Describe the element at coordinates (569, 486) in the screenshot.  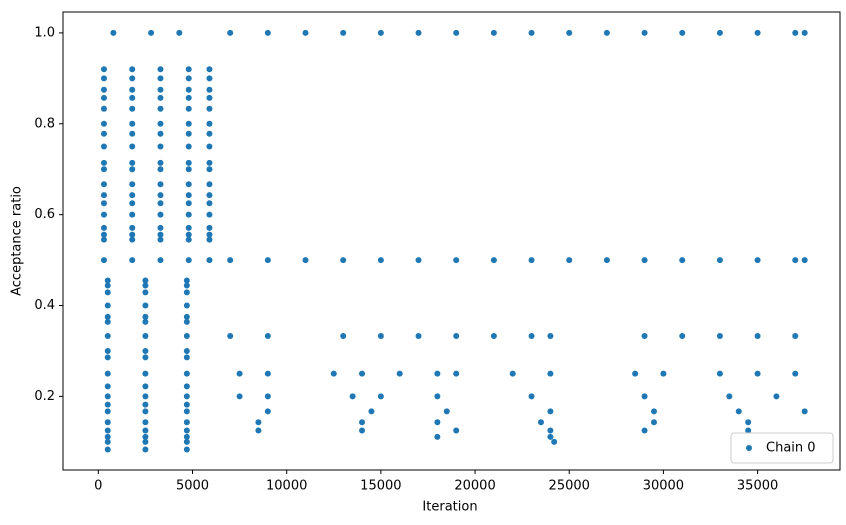
I see `x-tick-label: 25000` at that location.